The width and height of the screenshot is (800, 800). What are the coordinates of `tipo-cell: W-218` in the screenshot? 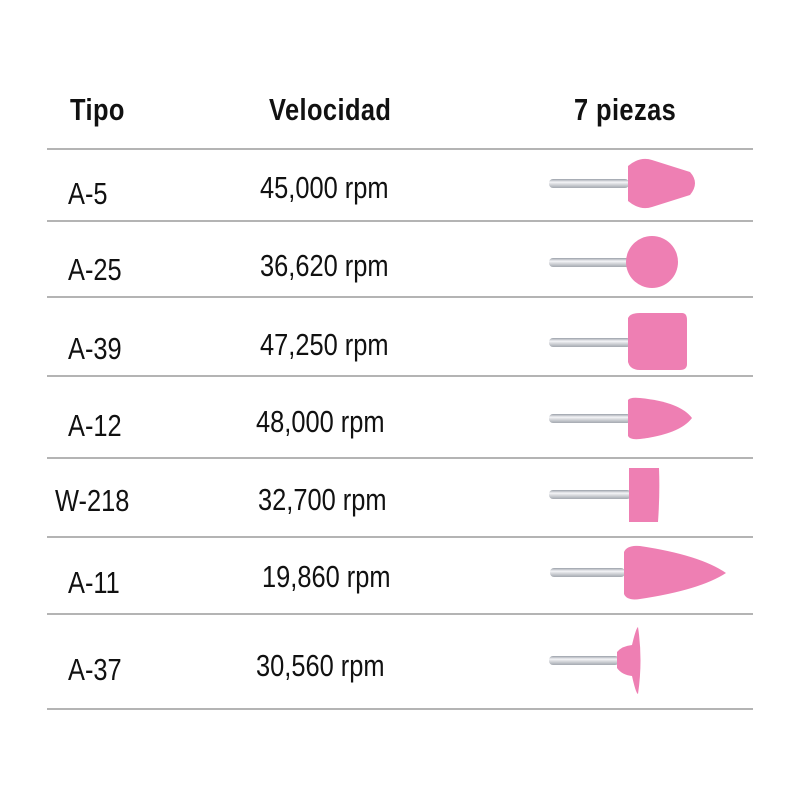 It's located at (92, 500).